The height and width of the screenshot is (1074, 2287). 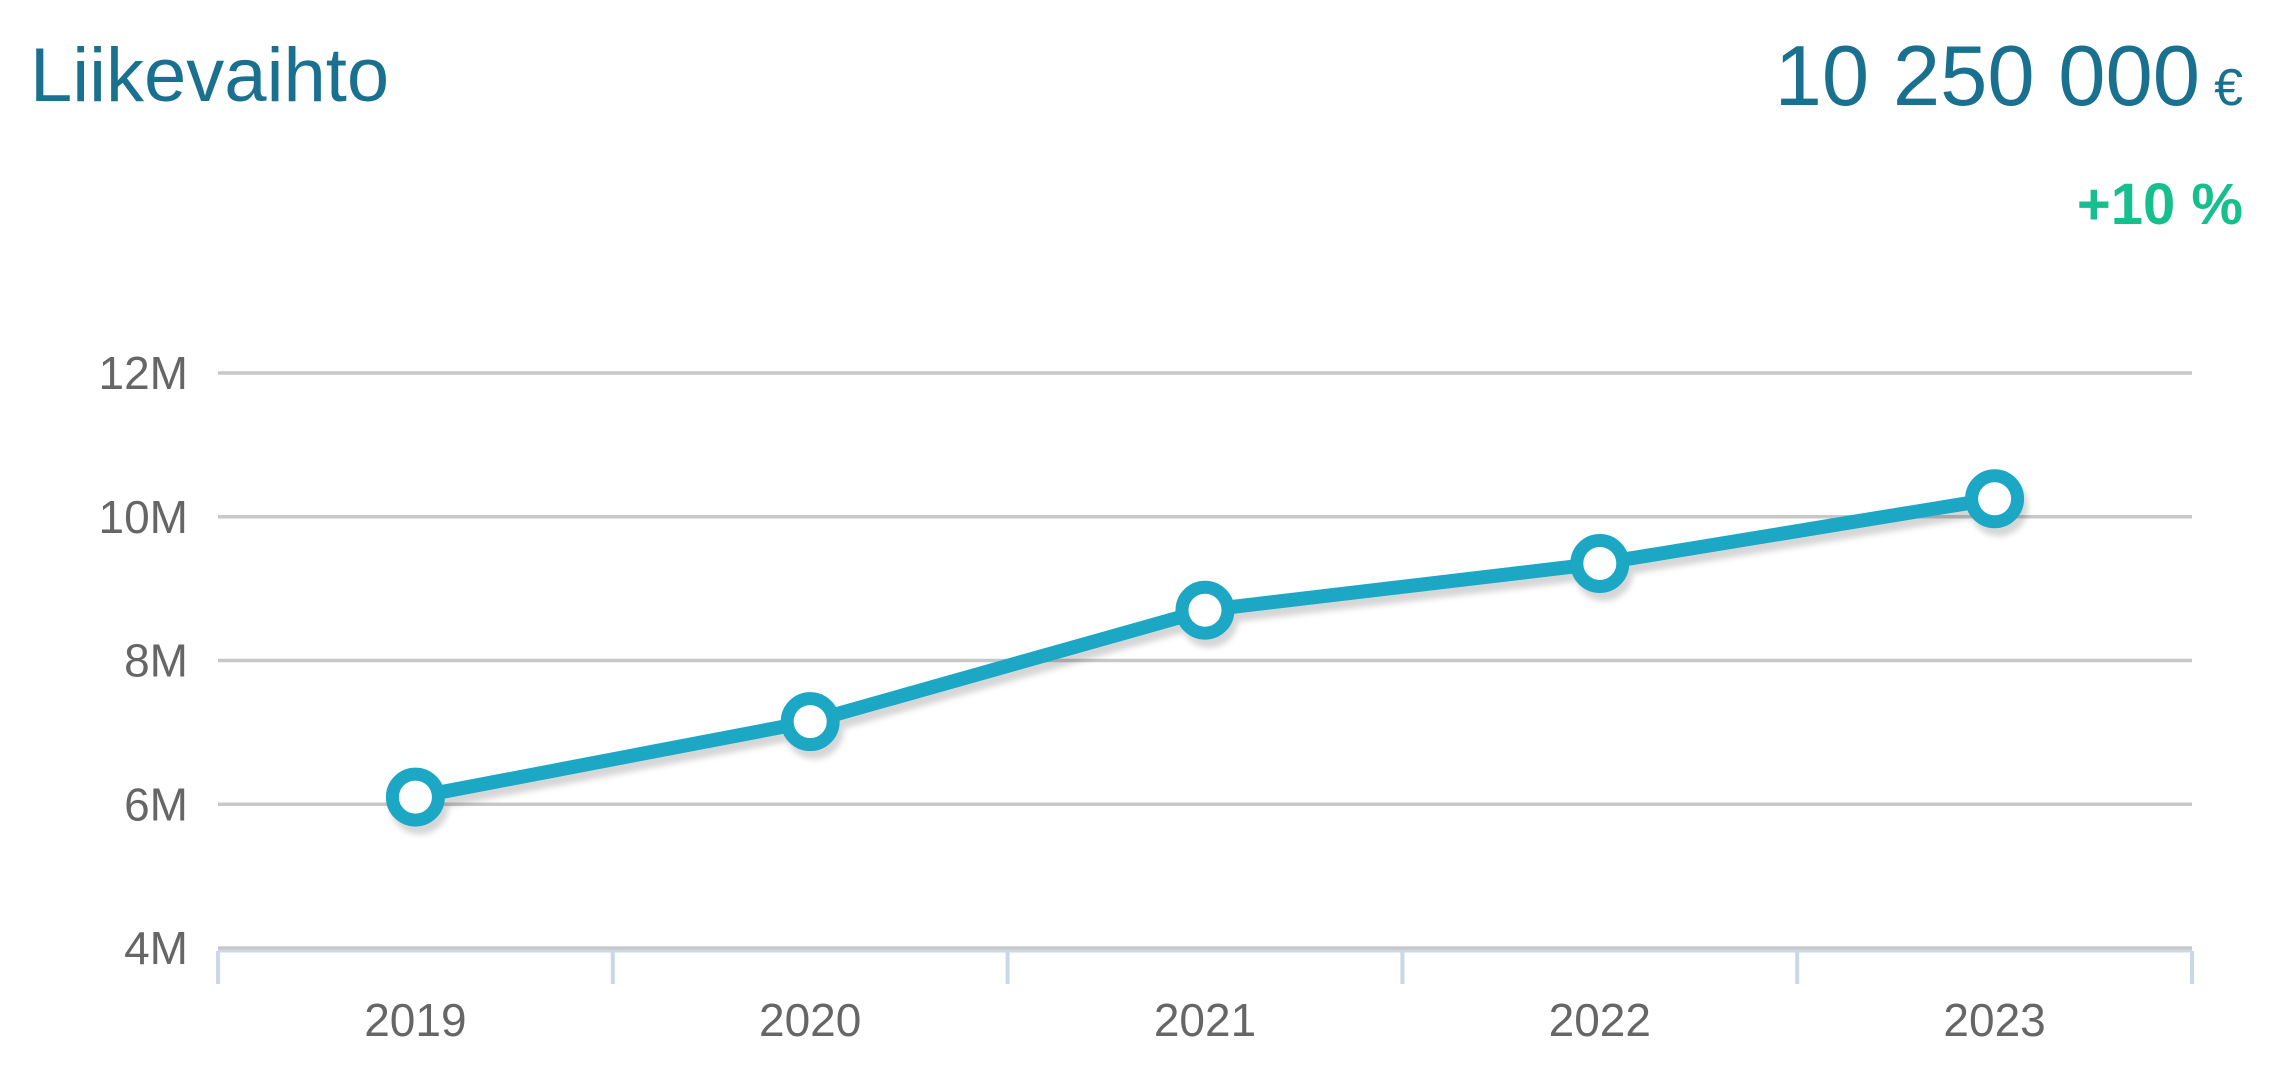 I want to click on x-axis-label: 2019, so click(x=415, y=1020).